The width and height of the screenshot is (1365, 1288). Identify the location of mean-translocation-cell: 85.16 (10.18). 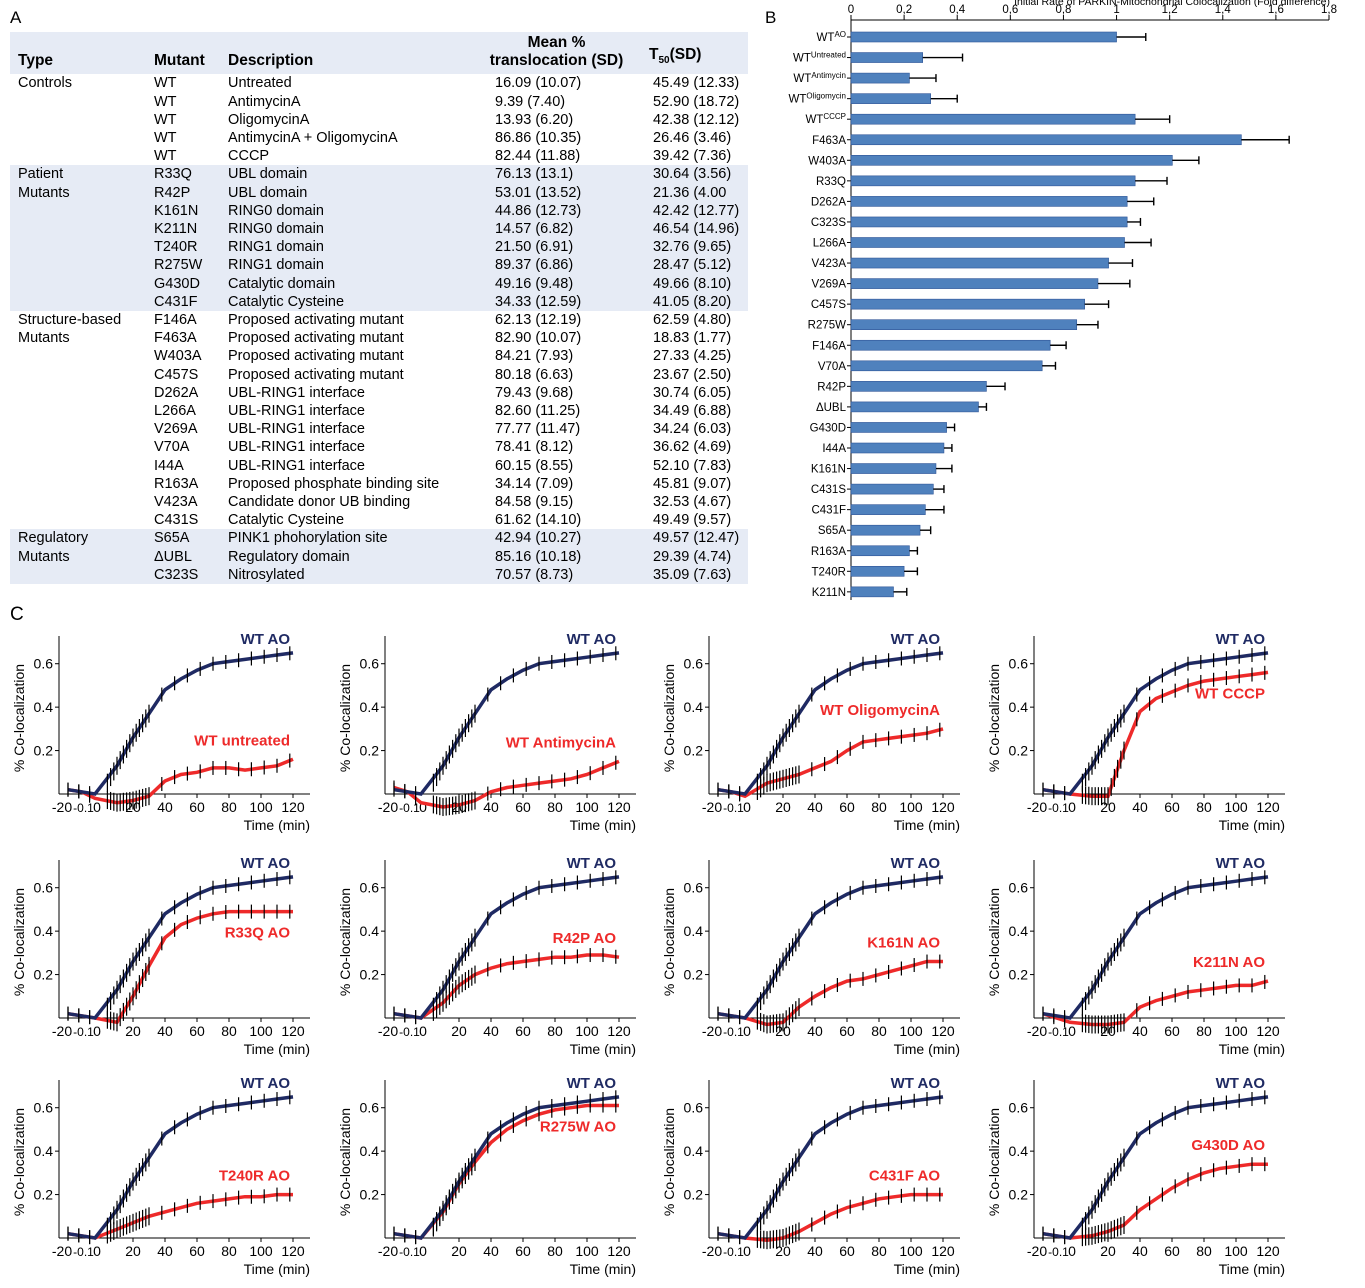
(556, 556).